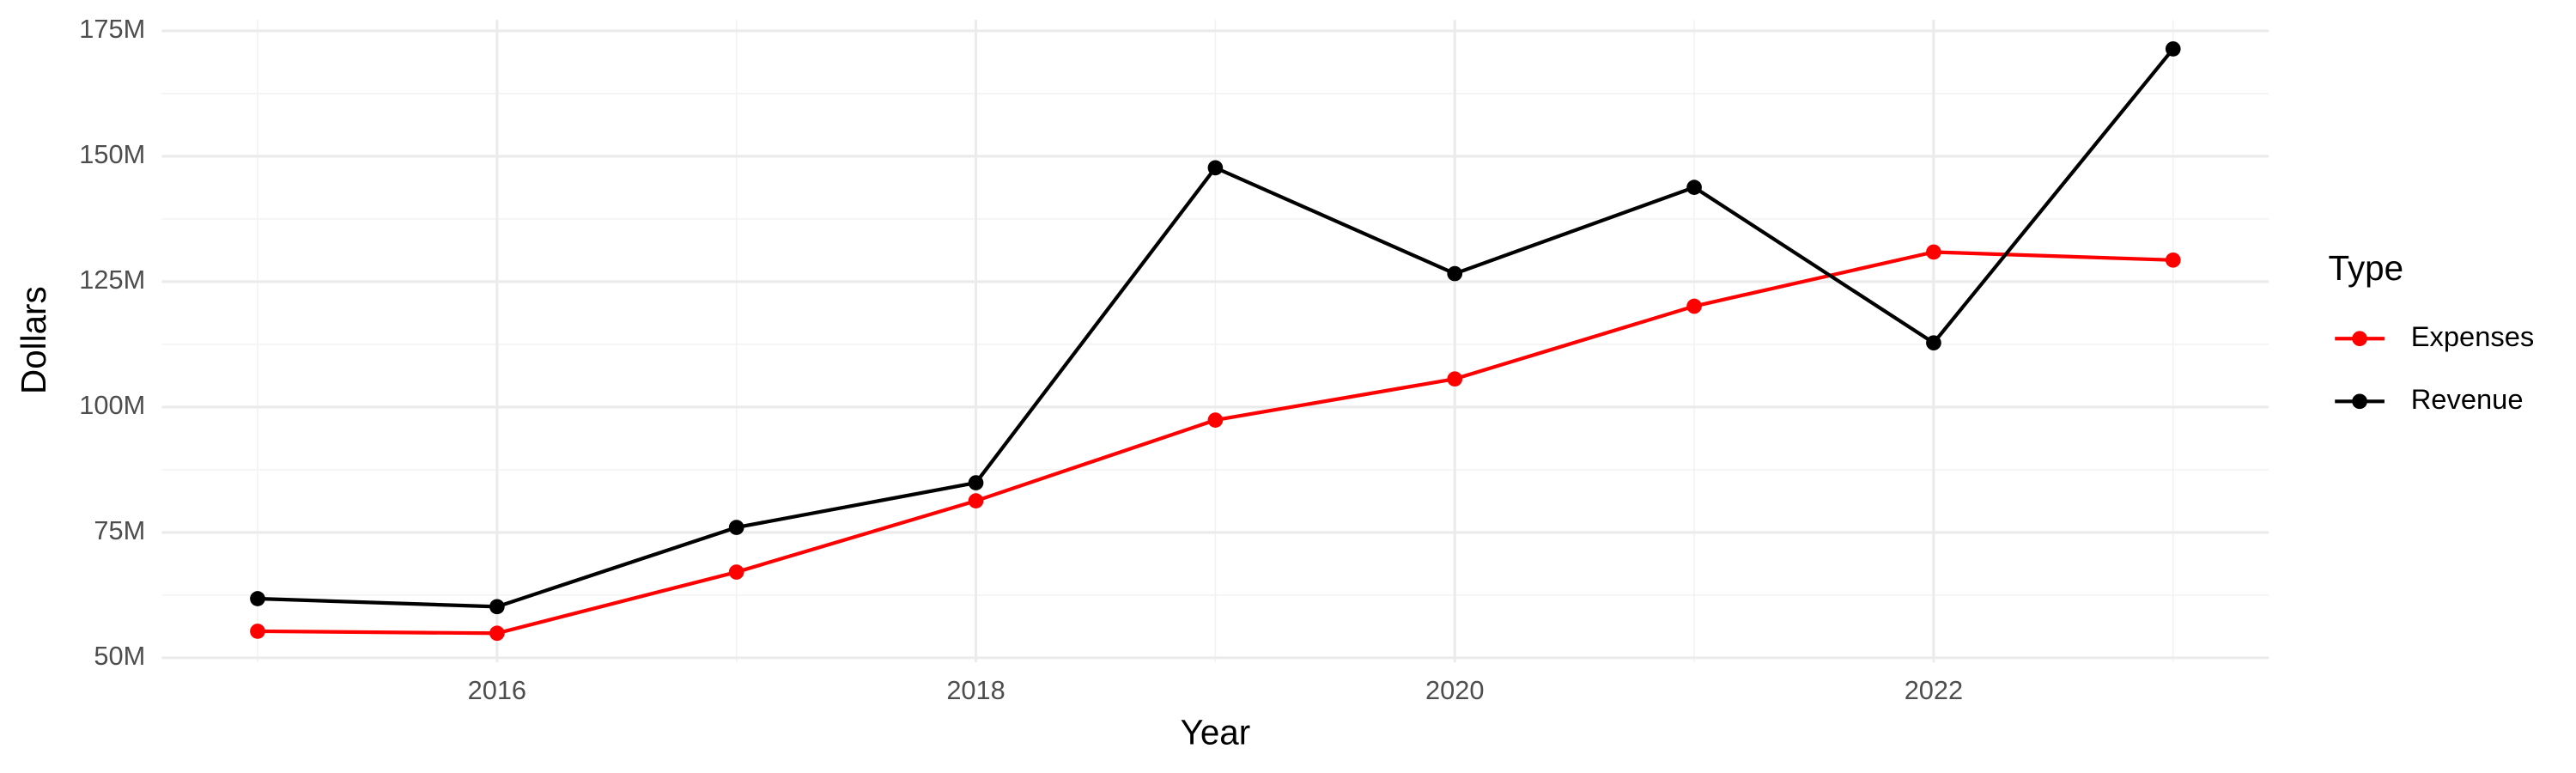 This screenshot has height=773, width=2576. Describe the element at coordinates (2367, 268) in the screenshot. I see `legend-title: Type` at that location.